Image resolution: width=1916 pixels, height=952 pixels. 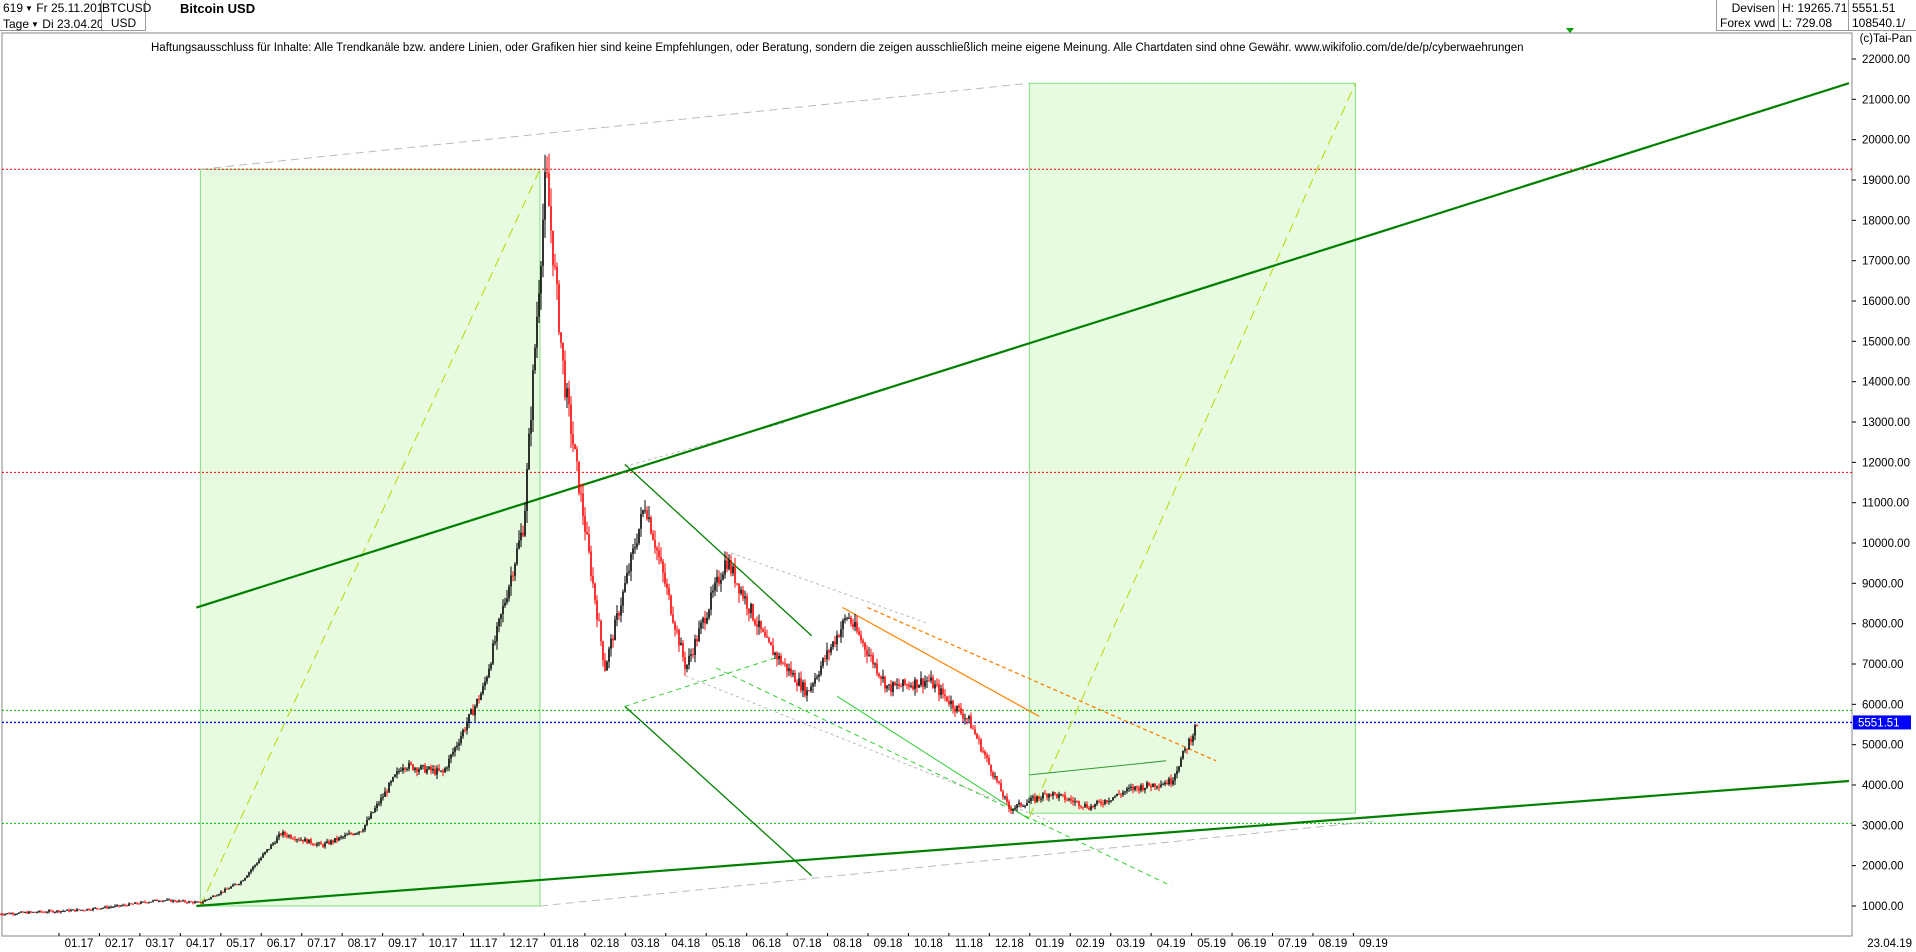 What do you see at coordinates (685, 944) in the screenshot?
I see `x-tick-label: 04.18` at bounding box center [685, 944].